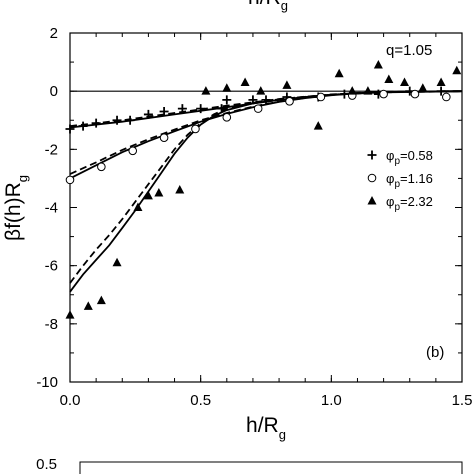  Describe the element at coordinates (266, 400) in the screenshot. I see `x-tick-labels: 0.0 0.5 1.0 1.5` at that location.